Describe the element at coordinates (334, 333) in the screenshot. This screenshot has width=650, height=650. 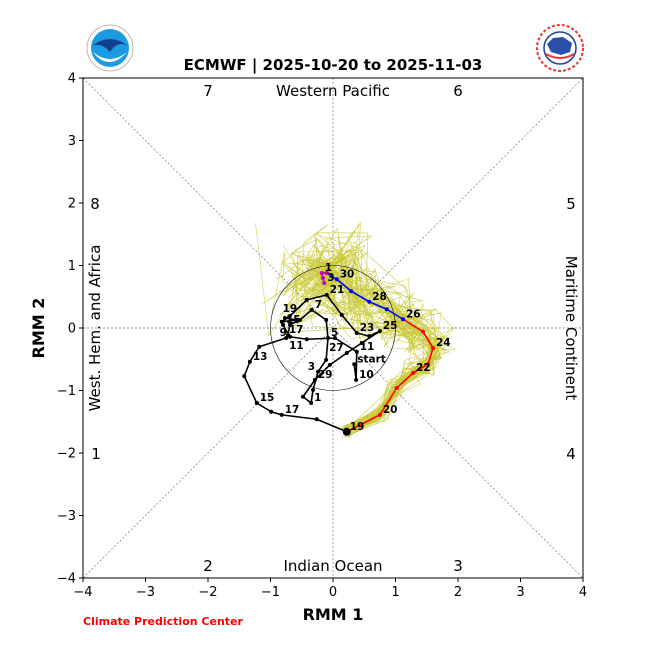
I see `observed-point-label: 5` at that location.